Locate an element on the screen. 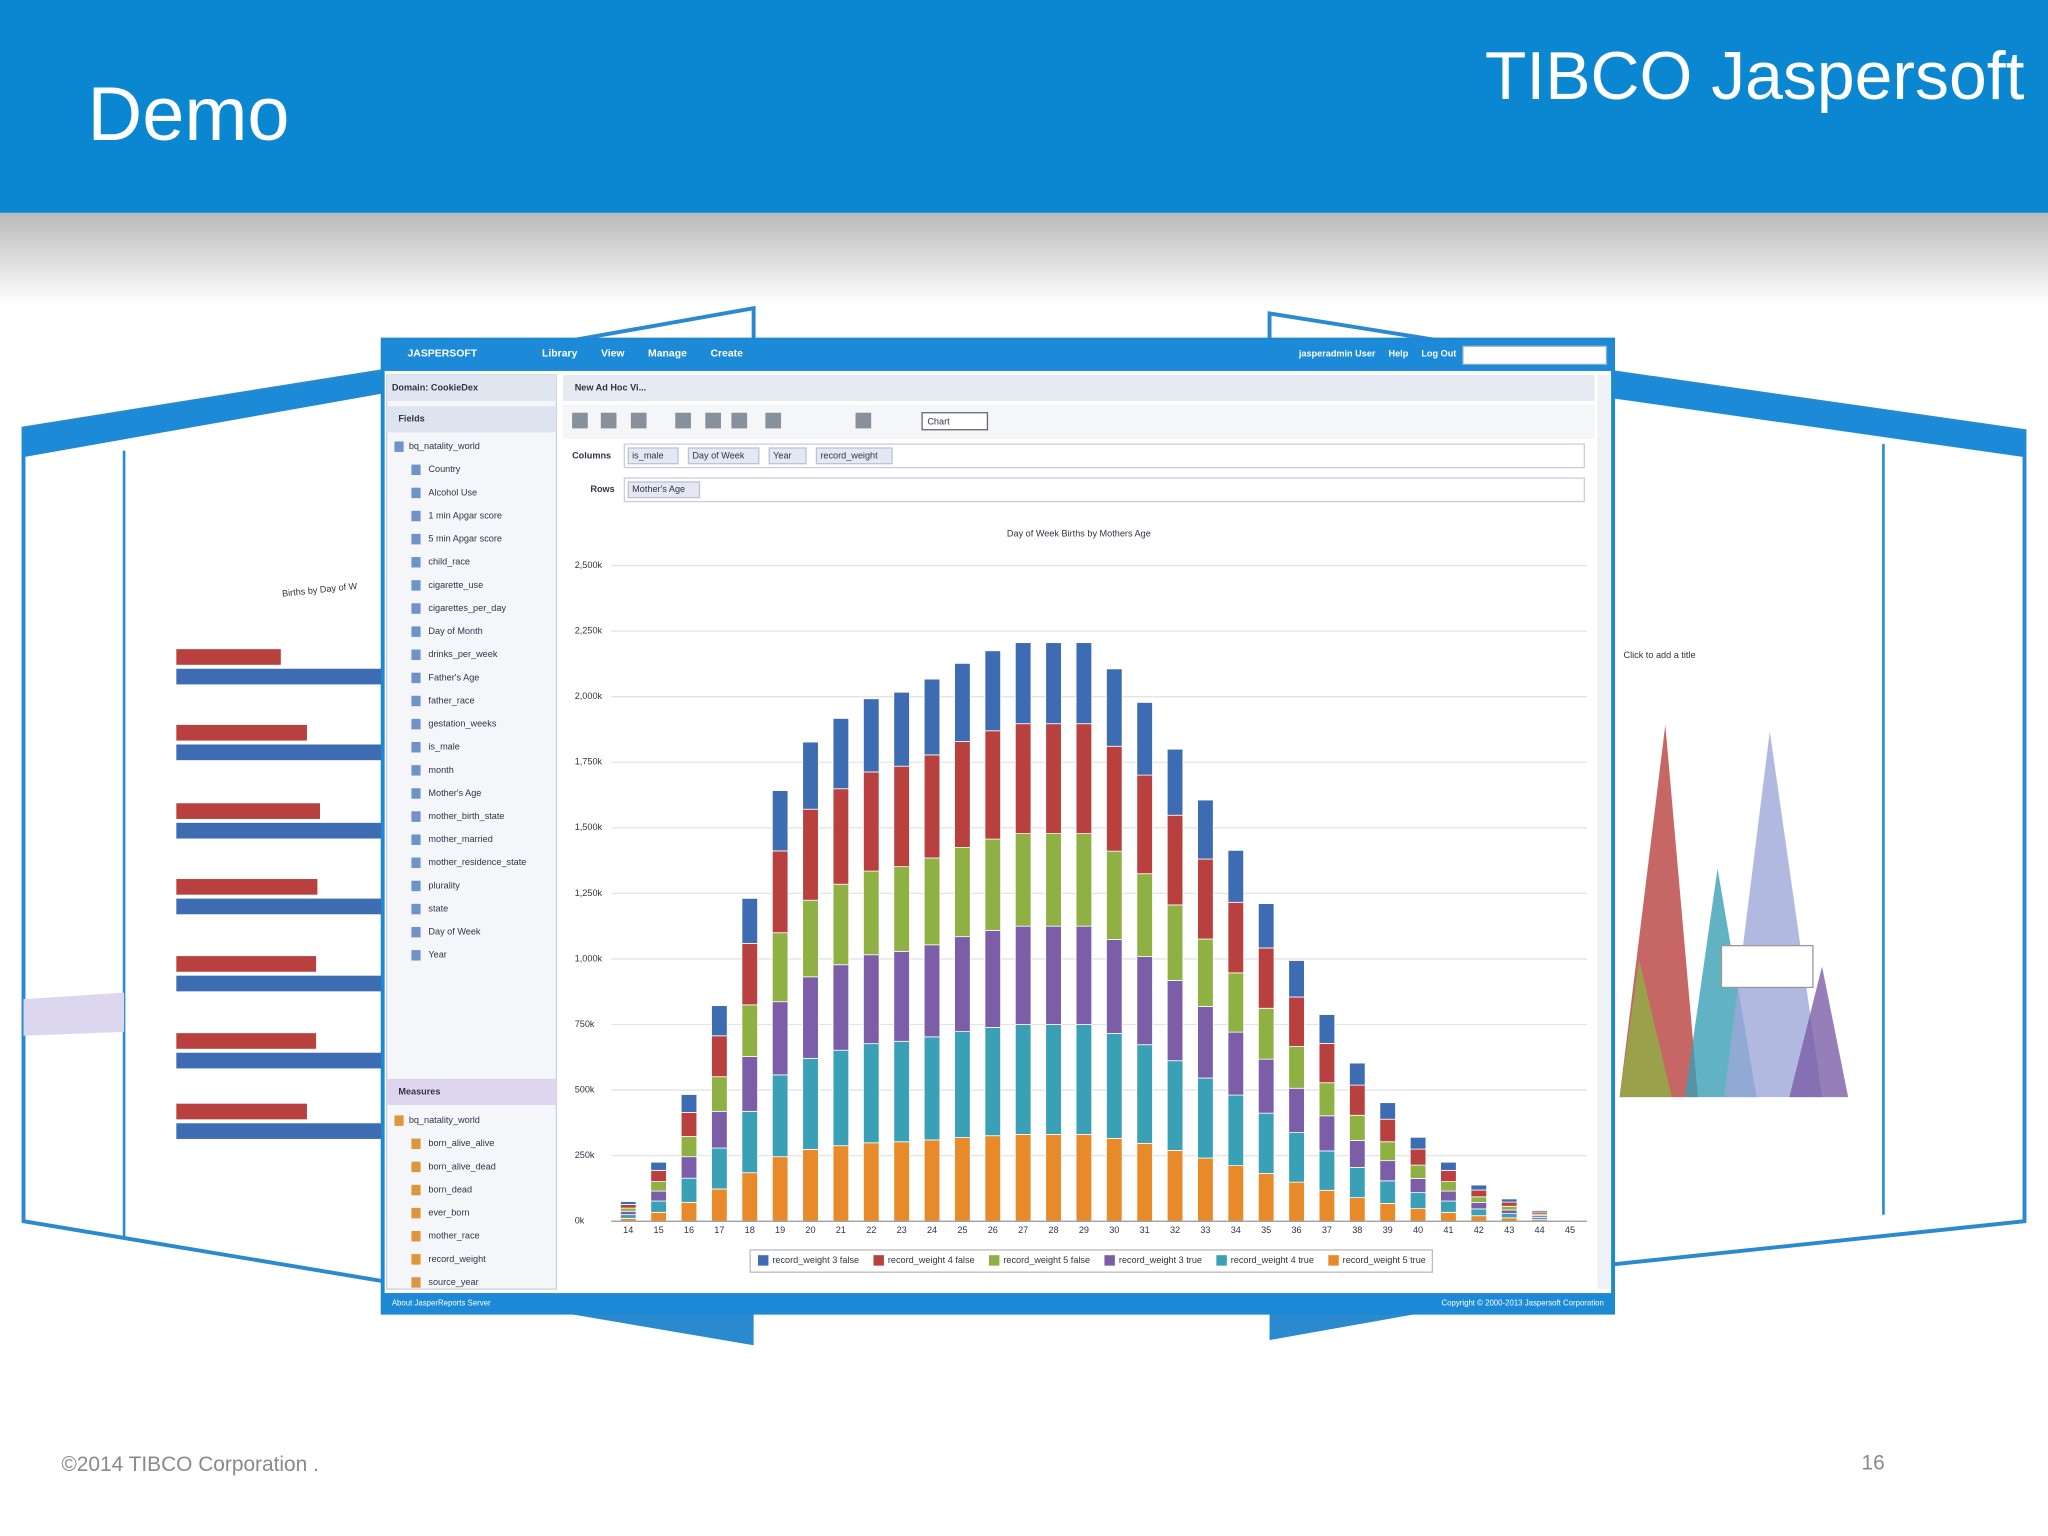 Image resolution: width=2048 pixels, height=1536 pixels. field-item: gestation_weeks is located at coordinates (462, 724).